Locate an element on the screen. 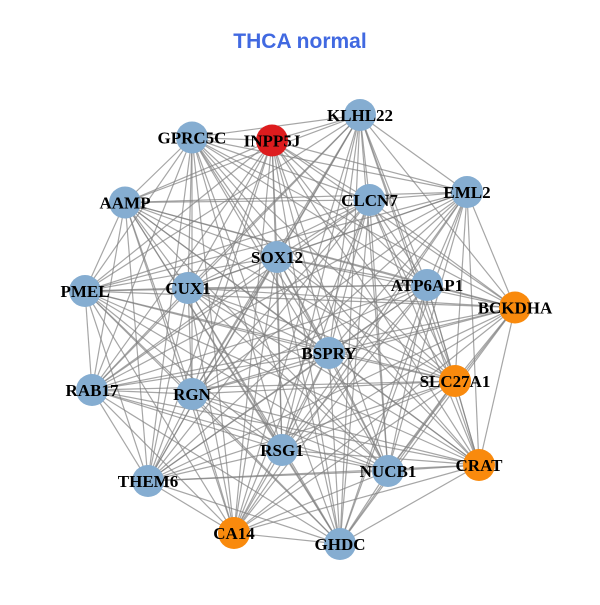  svg-text: BCKDHA is located at coordinates (515, 308).